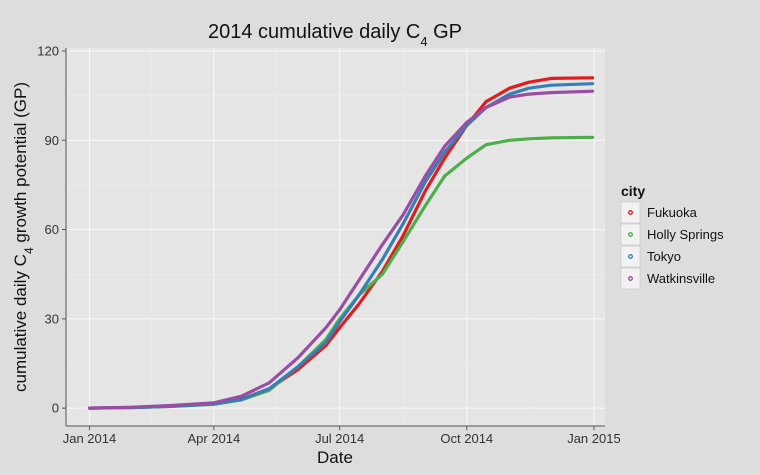 This screenshot has height=475, width=760. Describe the element at coordinates (466, 438) in the screenshot. I see `x-tick-label: Oct 2014` at that location.